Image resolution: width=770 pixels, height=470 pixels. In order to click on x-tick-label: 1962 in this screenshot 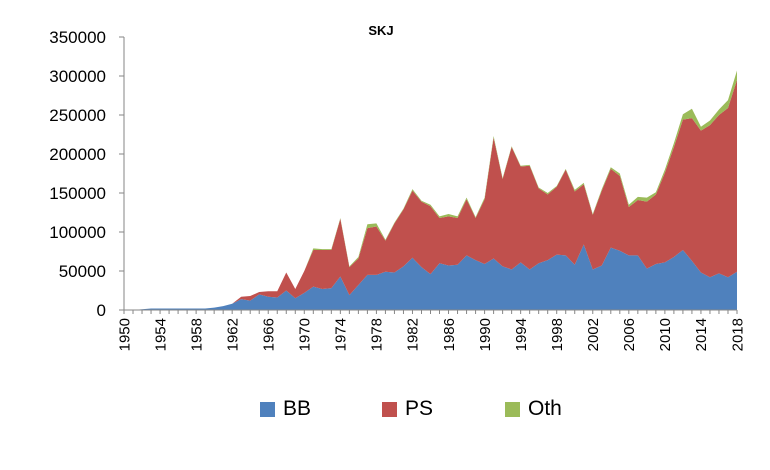, I will do `click(232, 334)`.